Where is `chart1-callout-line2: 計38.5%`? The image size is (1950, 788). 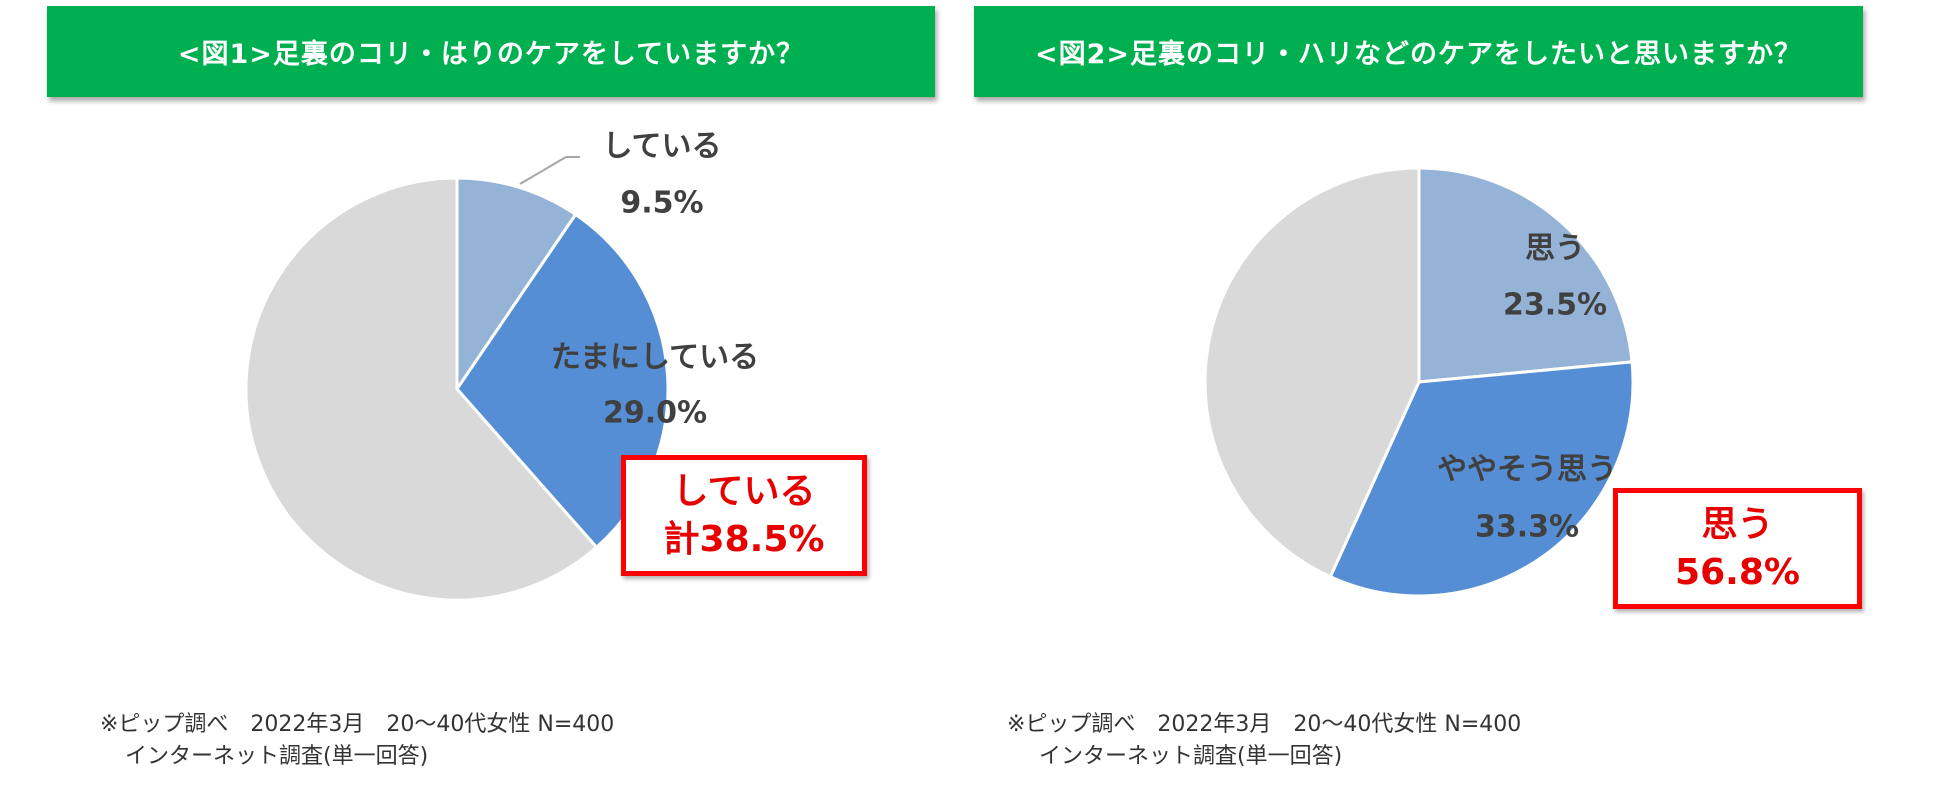 chart1-callout-line2: 計38.5% is located at coordinates (744, 539).